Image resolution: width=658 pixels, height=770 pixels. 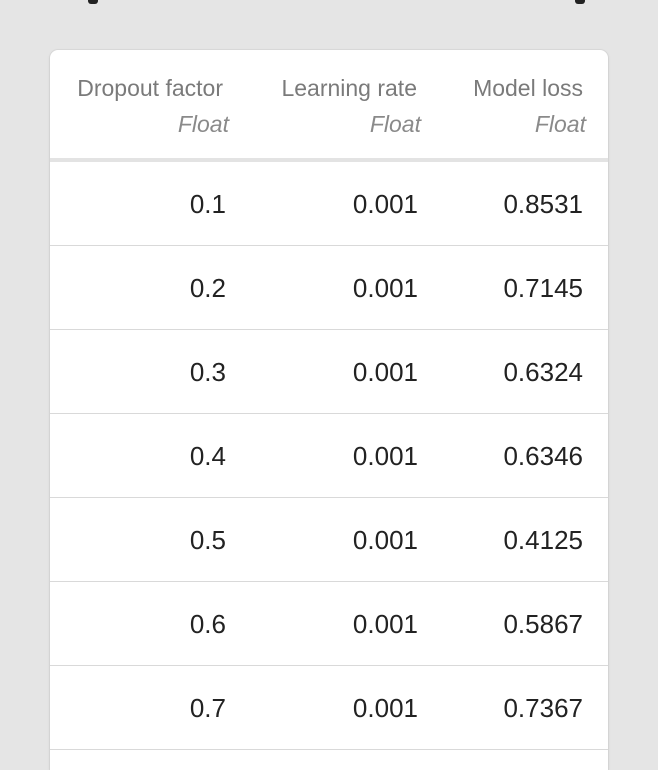 What do you see at coordinates (207, 624) in the screenshot?
I see `cell-dropout-factor: 0.6` at bounding box center [207, 624].